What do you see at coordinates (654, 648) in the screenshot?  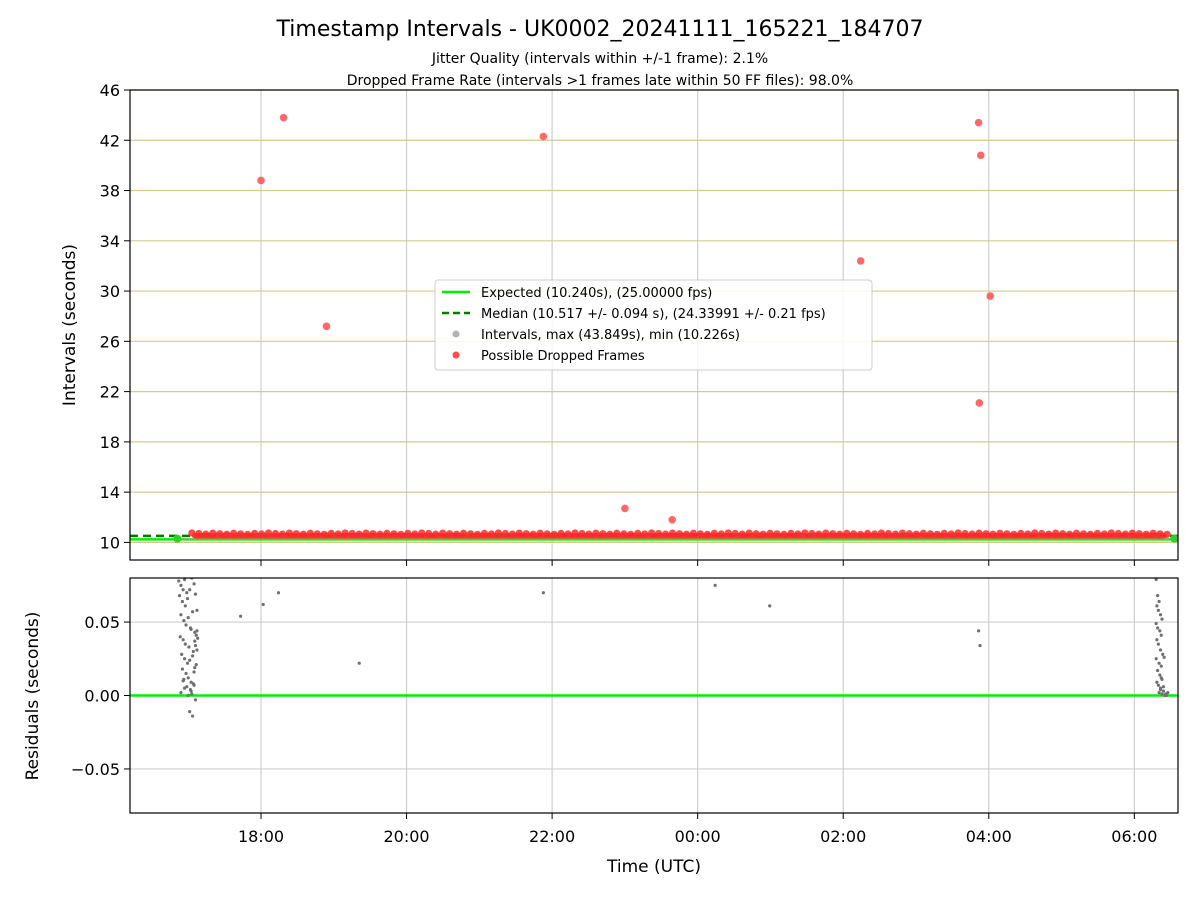 I see `residuals-plot-area` at bounding box center [654, 648].